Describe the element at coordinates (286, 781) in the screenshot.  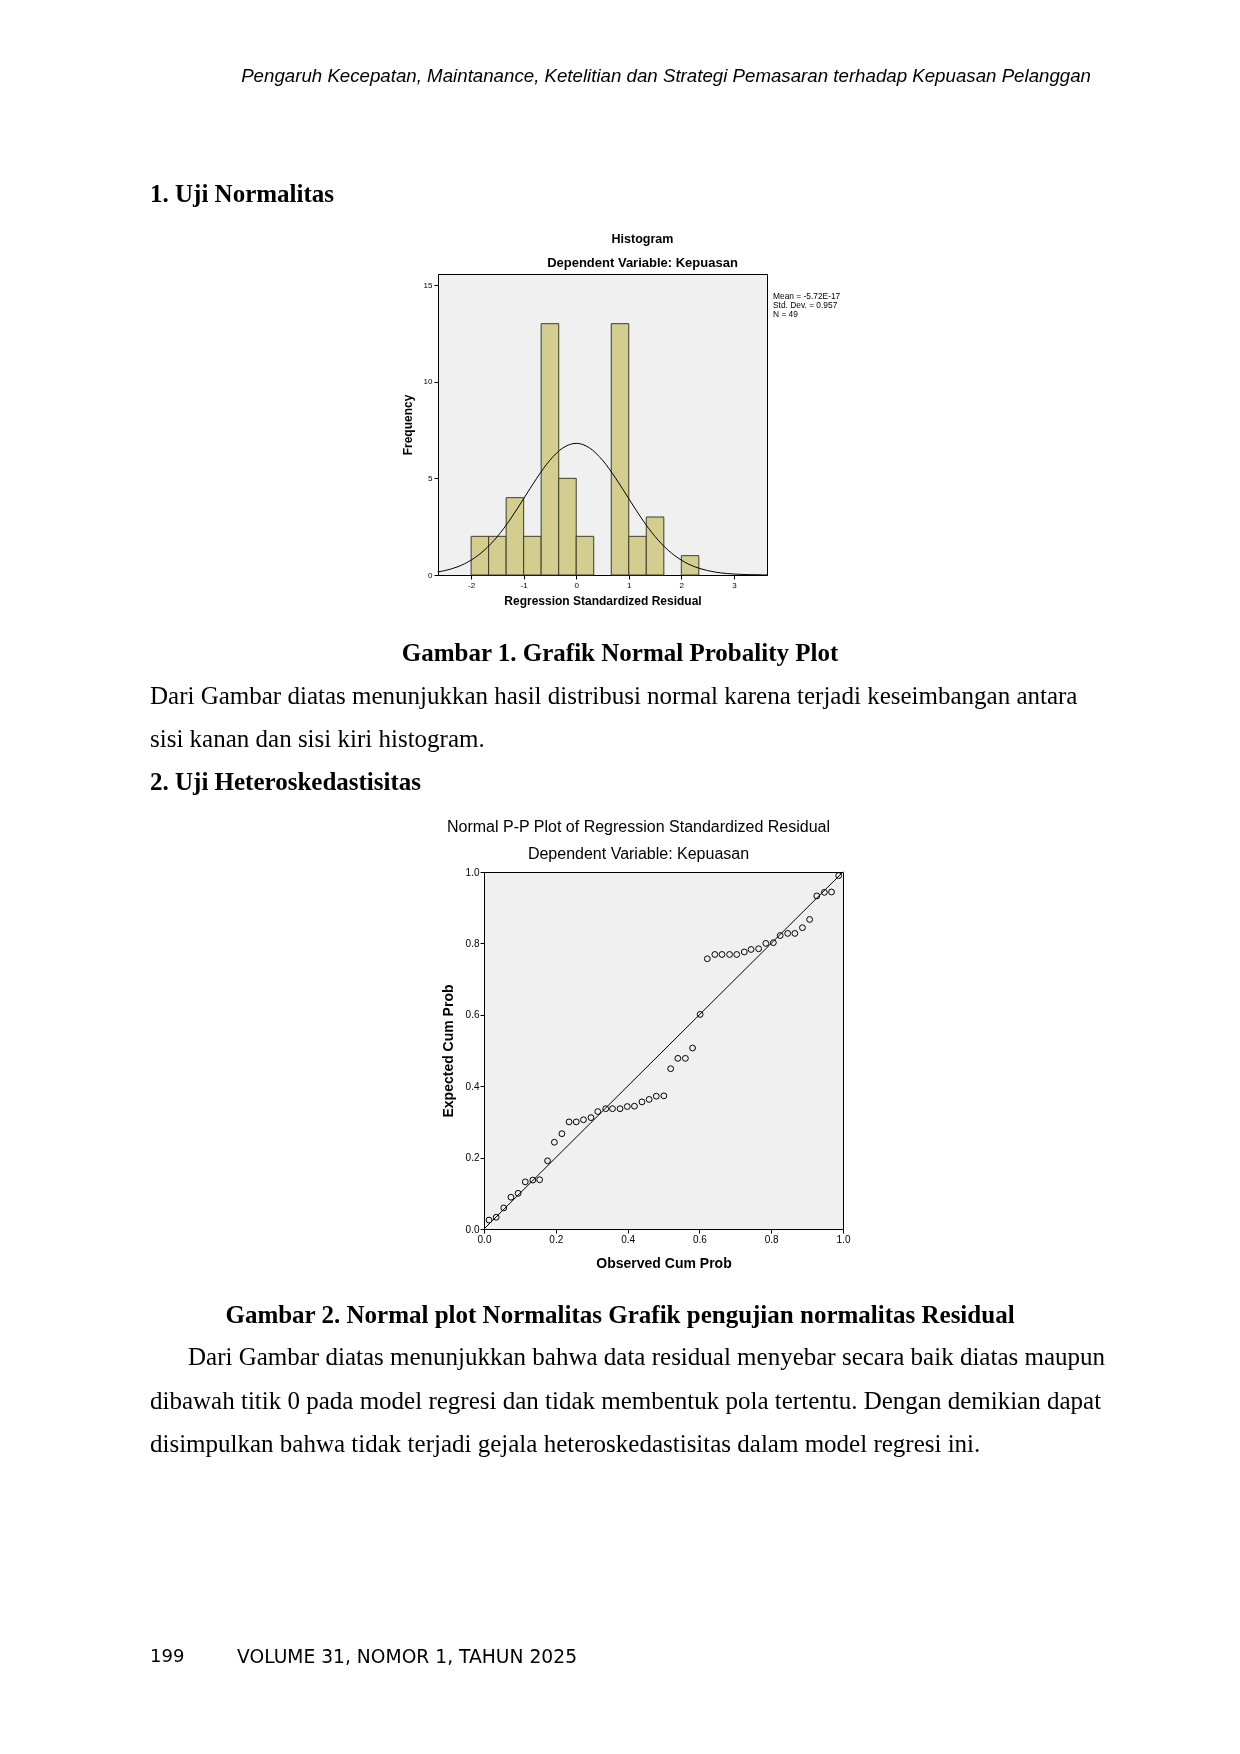
I see `text: 2. Uji Heteroskedastisitas` at that location.